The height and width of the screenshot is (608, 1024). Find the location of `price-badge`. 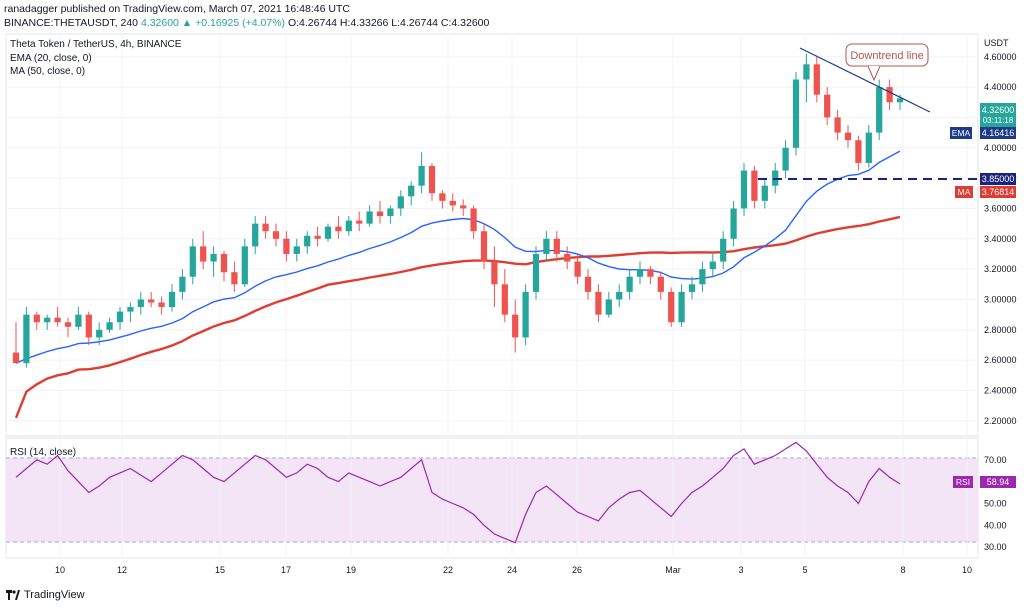

price-badge is located at coordinates (998, 115).